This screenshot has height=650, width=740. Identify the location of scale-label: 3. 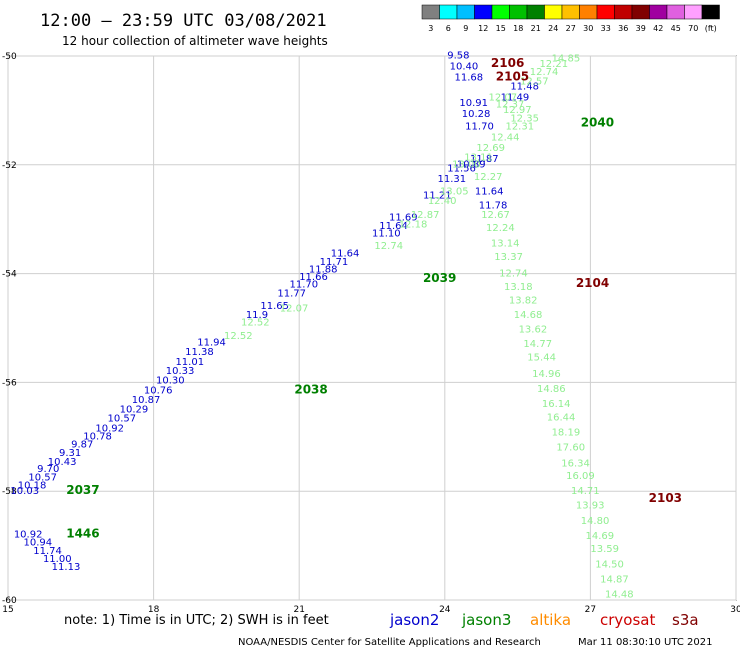
(430, 28).